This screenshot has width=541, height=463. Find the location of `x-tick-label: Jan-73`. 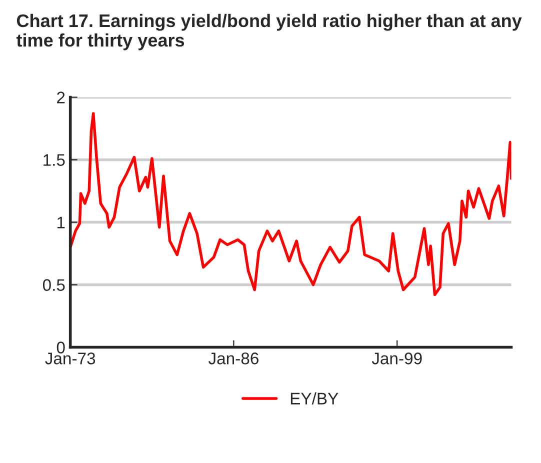

x-tick-label: Jan-73 is located at coordinates (70, 358).